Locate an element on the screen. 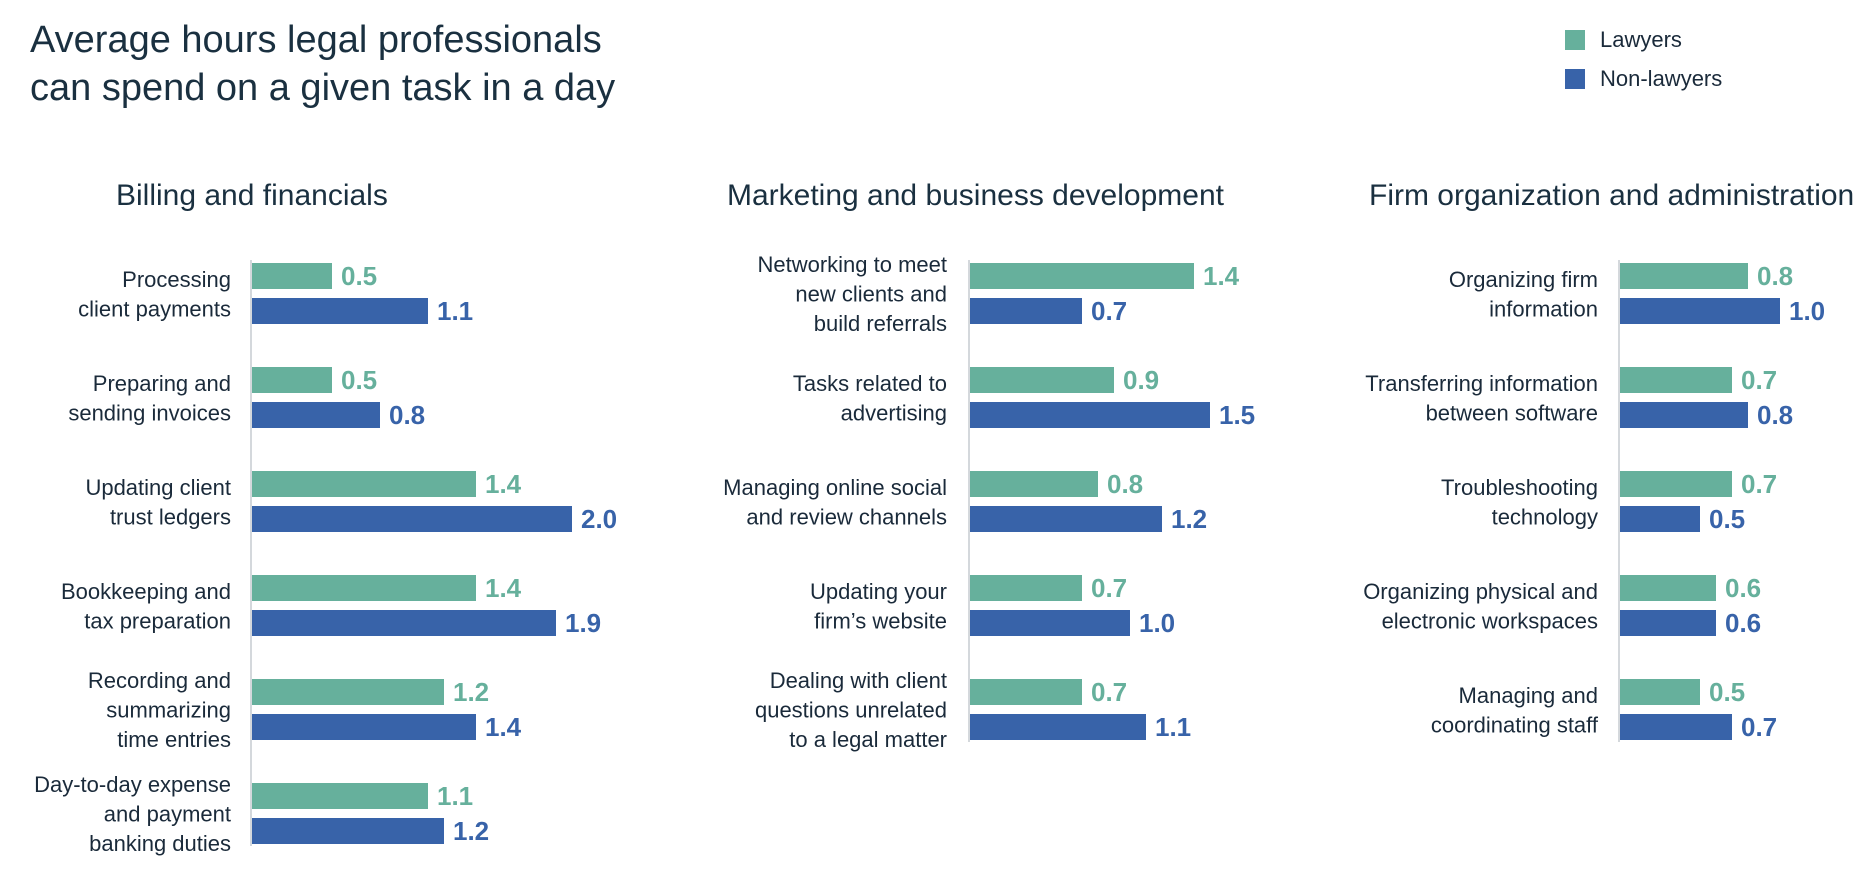 The image size is (1868, 874). panel-title: Firm organization and administration is located at coordinates (1611, 195).